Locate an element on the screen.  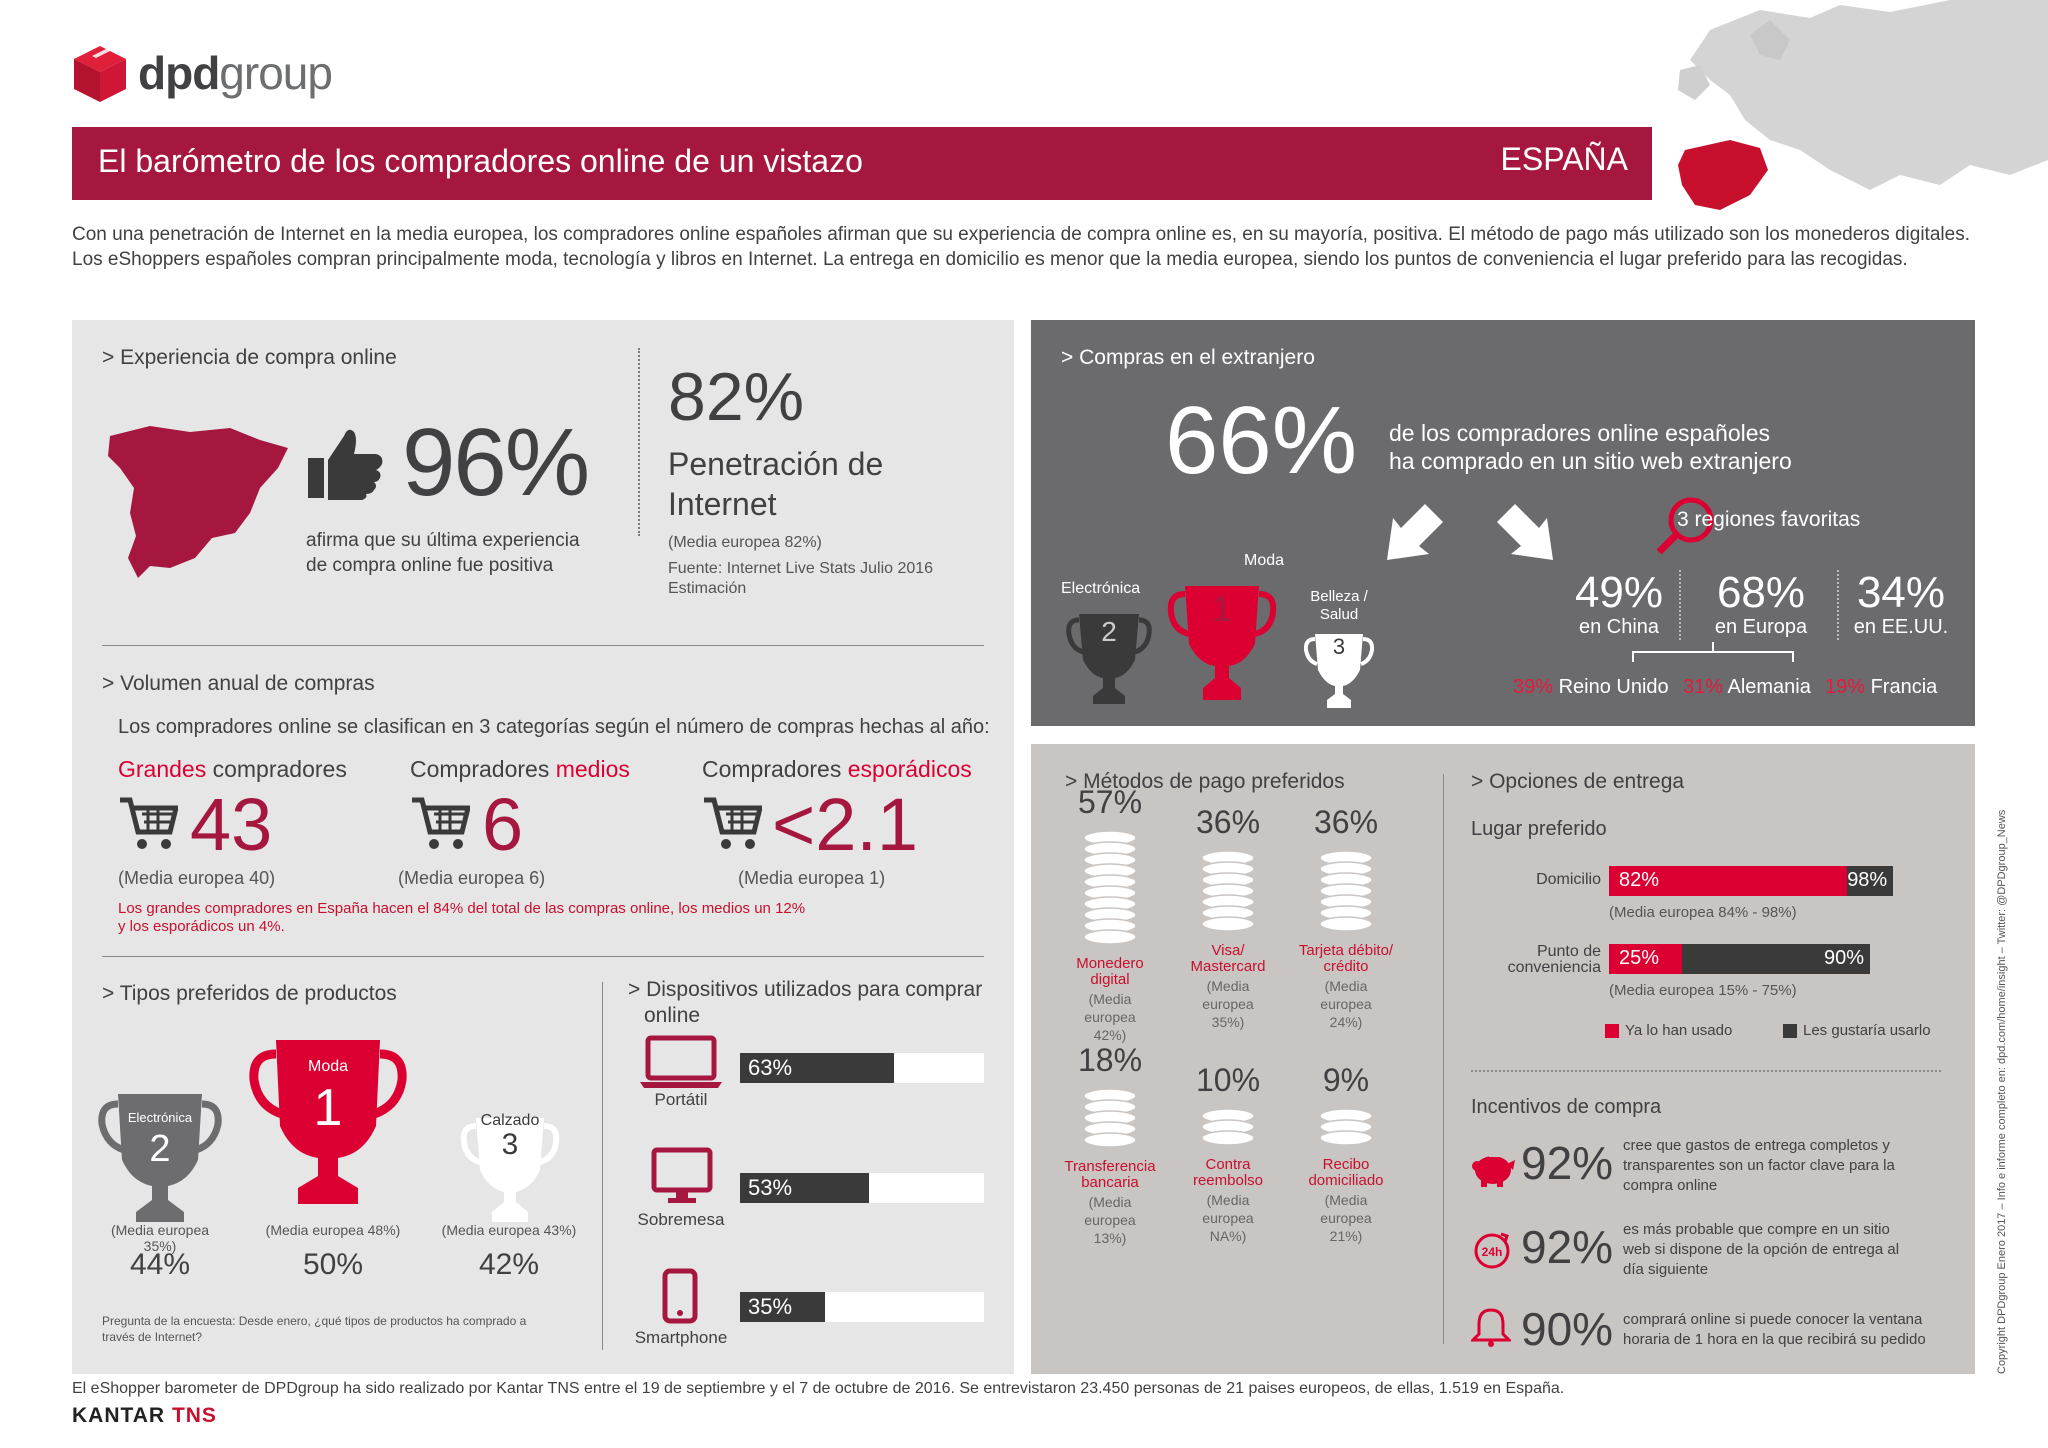
volume-heavy-avg: (Media europea 40) is located at coordinates (197, 878).